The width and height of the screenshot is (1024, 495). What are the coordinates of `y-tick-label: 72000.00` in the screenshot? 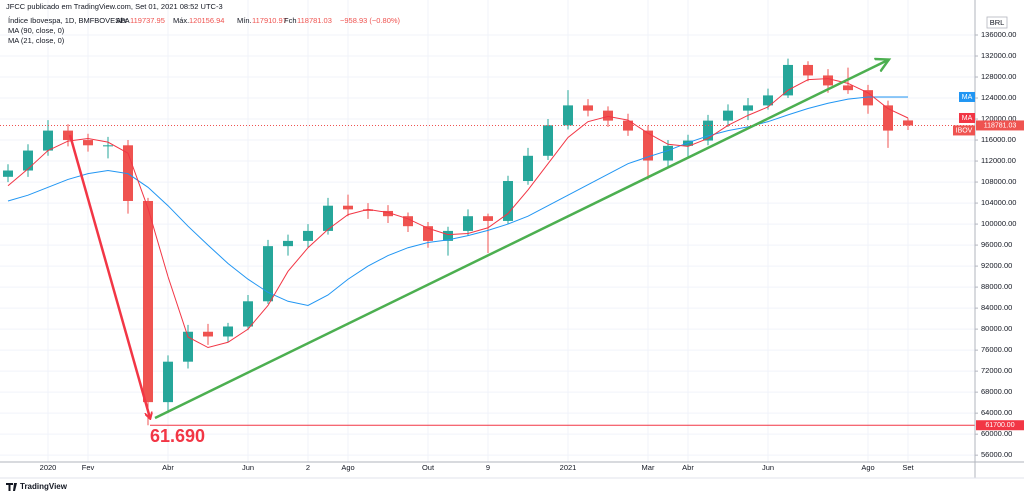 It's located at (996, 370).